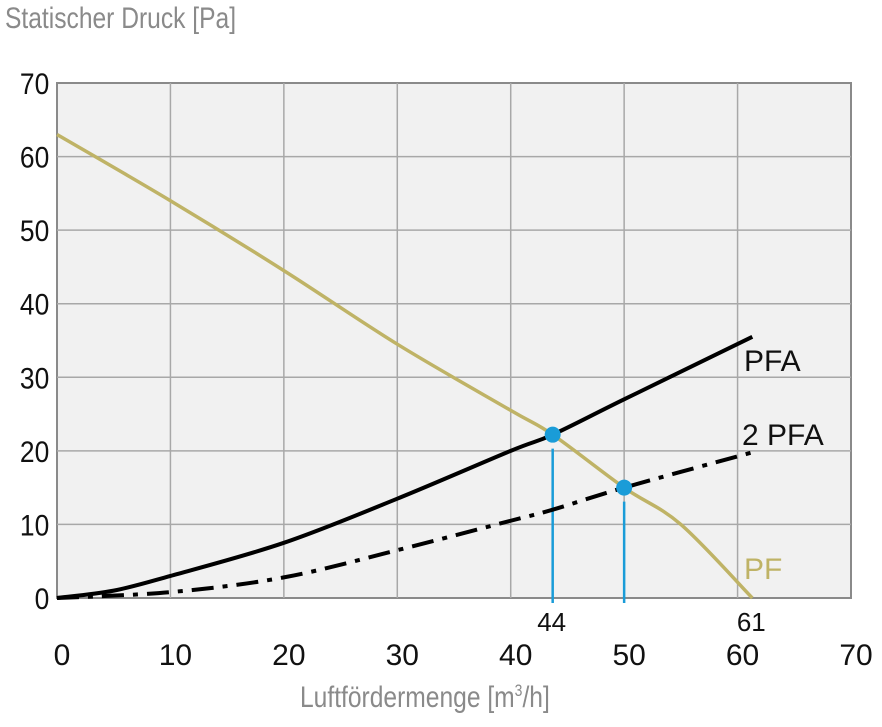 Image resolution: width=882 pixels, height=727 pixels. I want to click on x-annotation: 44, so click(551, 622).